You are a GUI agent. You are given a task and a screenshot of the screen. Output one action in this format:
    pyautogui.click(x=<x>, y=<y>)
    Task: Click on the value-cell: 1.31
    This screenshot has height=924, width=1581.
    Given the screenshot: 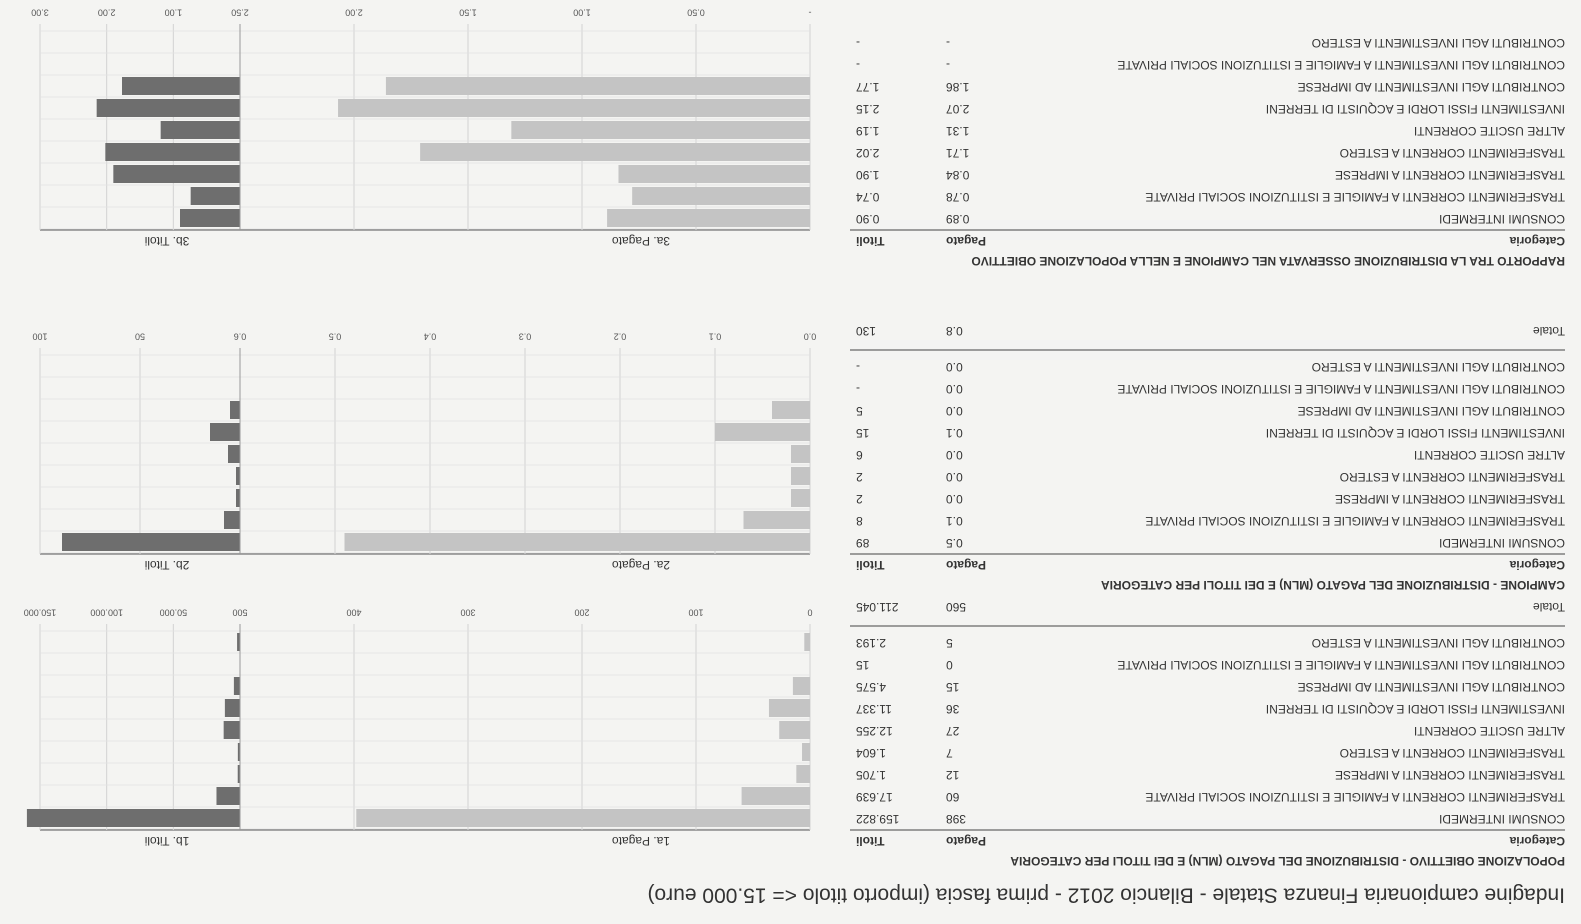 What is the action you would take?
    pyautogui.click(x=958, y=131)
    